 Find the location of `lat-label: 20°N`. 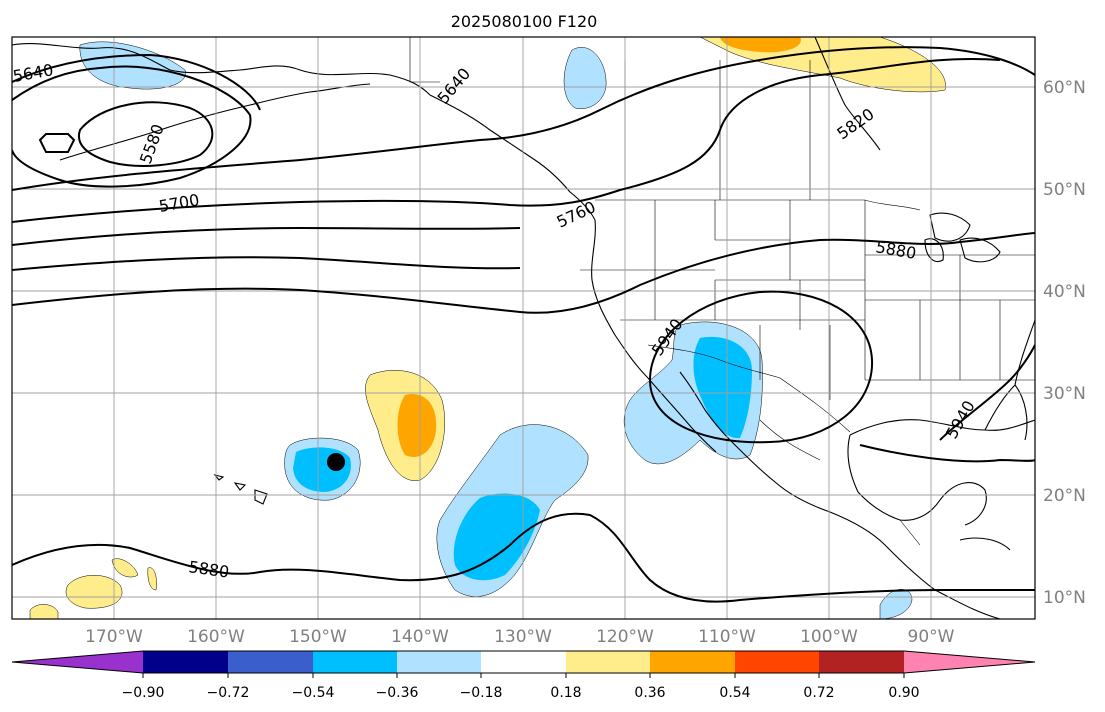

lat-label: 20°N is located at coordinates (1064, 496).